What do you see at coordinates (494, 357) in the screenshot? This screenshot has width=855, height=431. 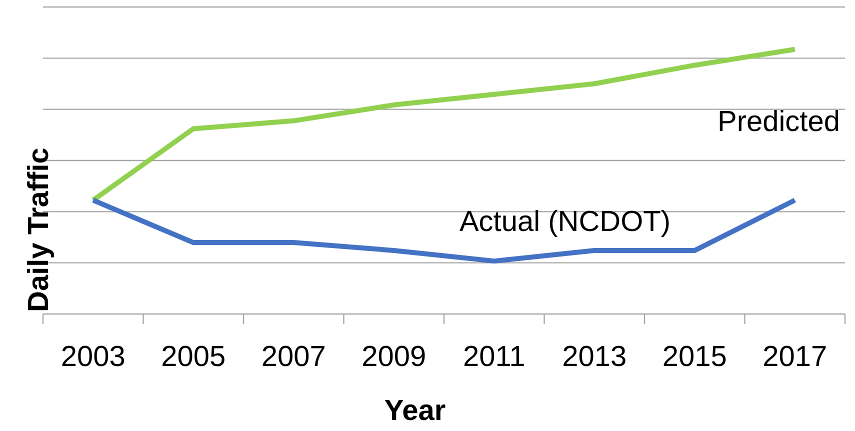 I see `x-tick-label: 2011` at bounding box center [494, 357].